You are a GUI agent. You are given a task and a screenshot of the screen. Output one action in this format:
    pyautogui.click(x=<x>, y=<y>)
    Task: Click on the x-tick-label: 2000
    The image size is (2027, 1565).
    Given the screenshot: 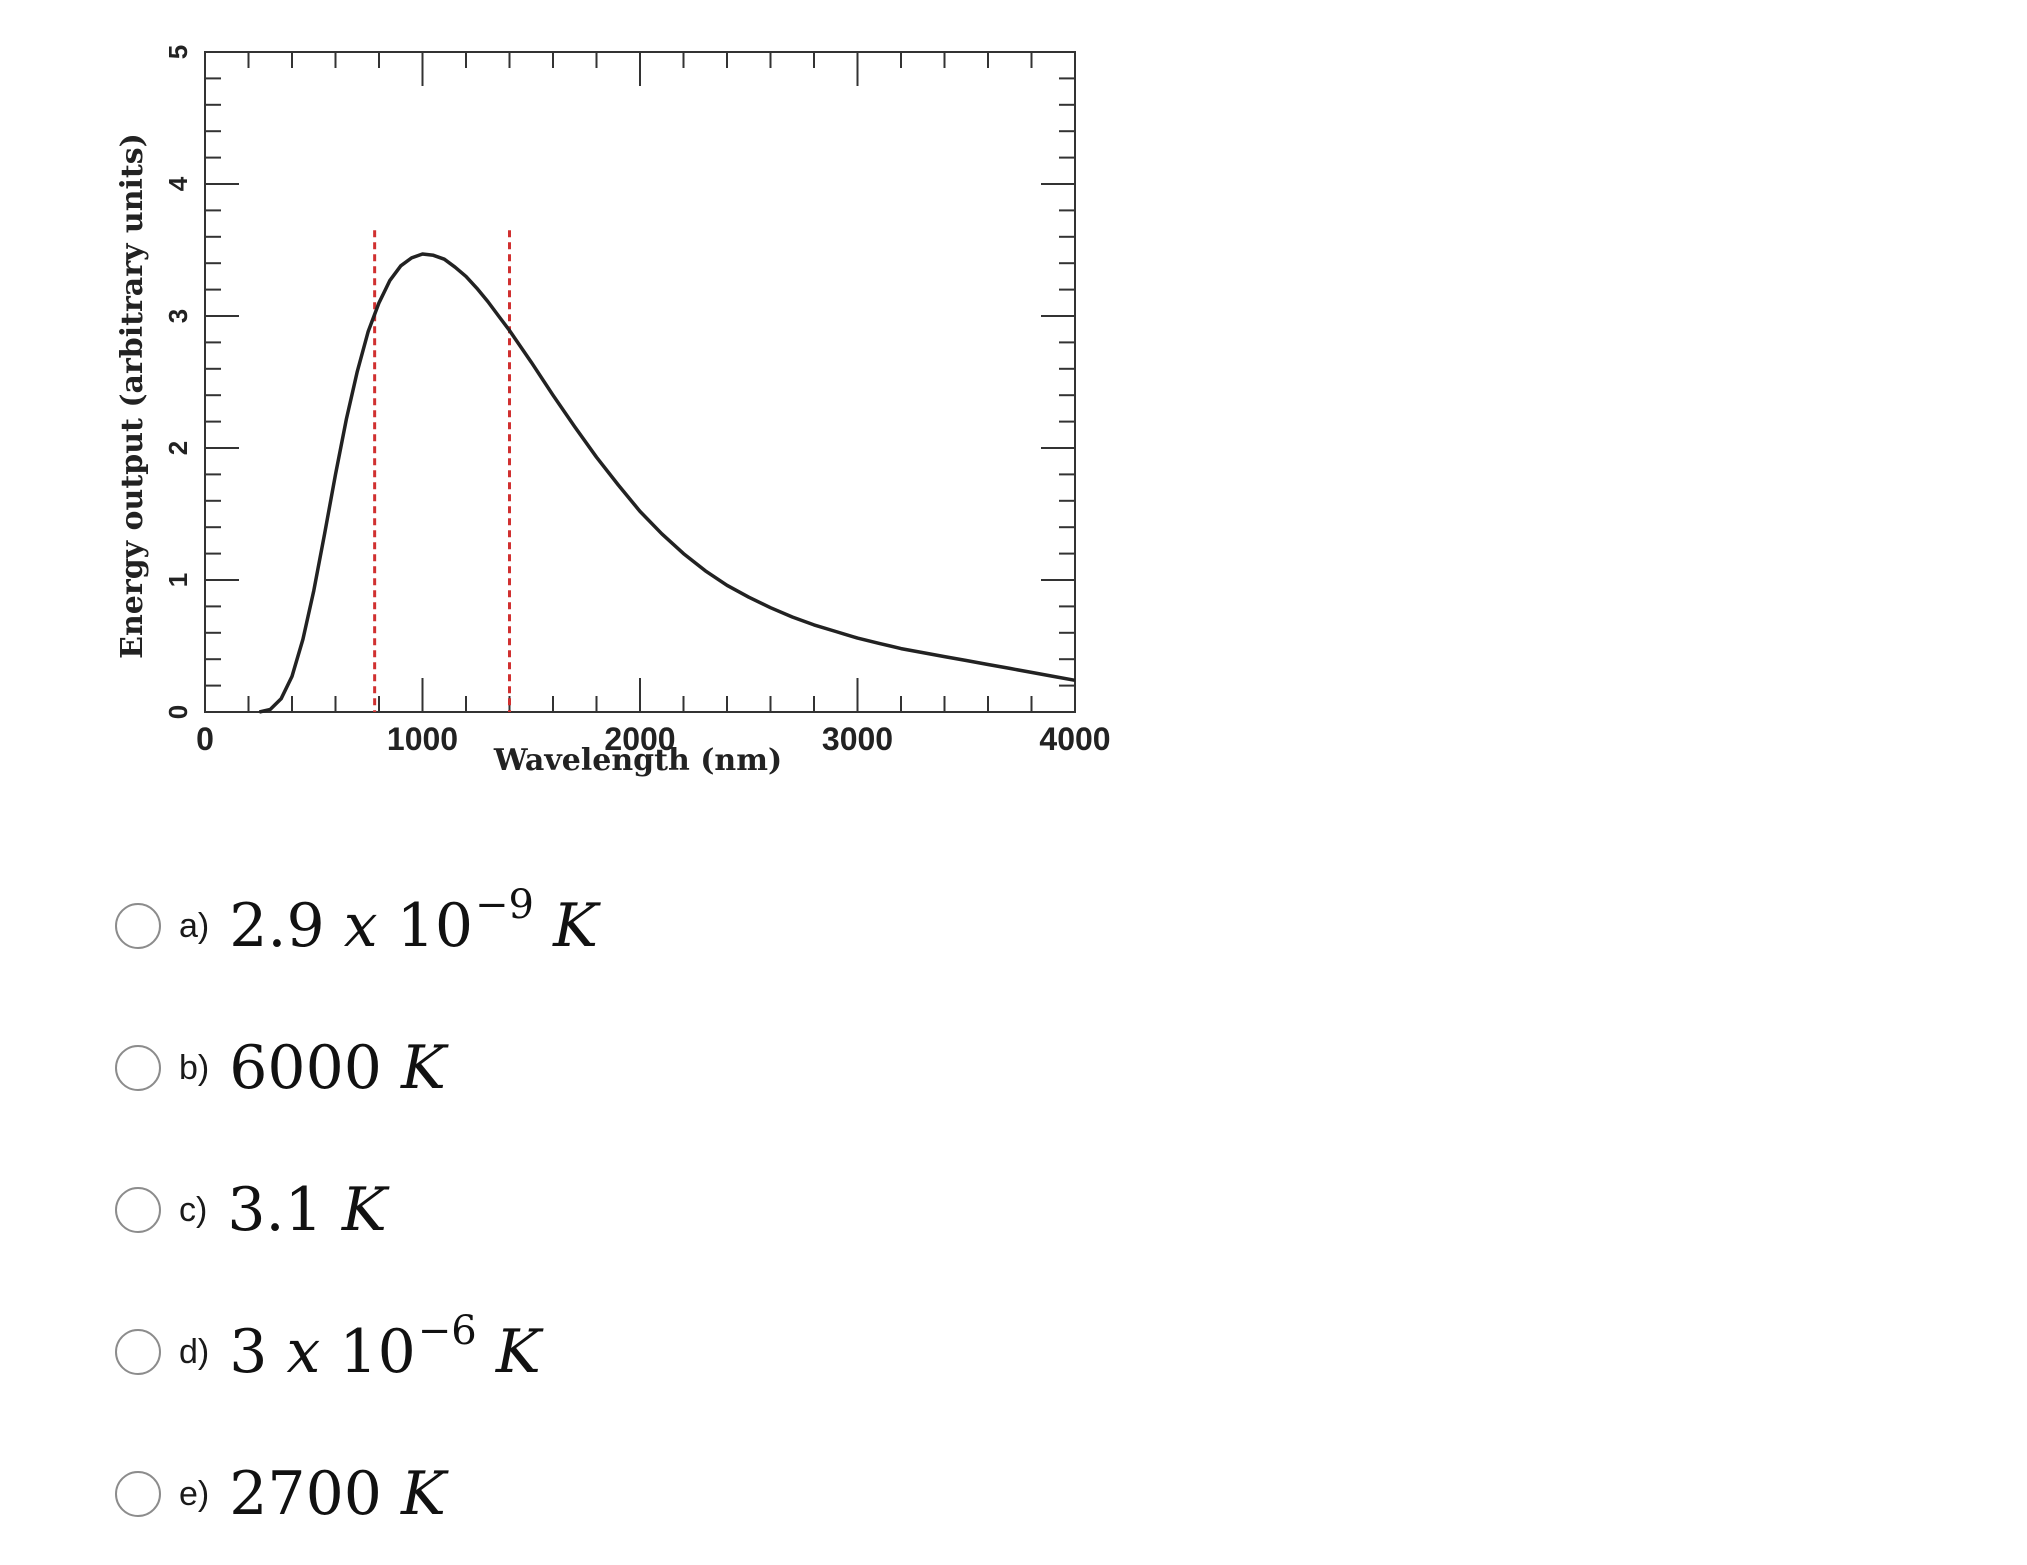 What is the action you would take?
    pyautogui.click(x=639, y=739)
    